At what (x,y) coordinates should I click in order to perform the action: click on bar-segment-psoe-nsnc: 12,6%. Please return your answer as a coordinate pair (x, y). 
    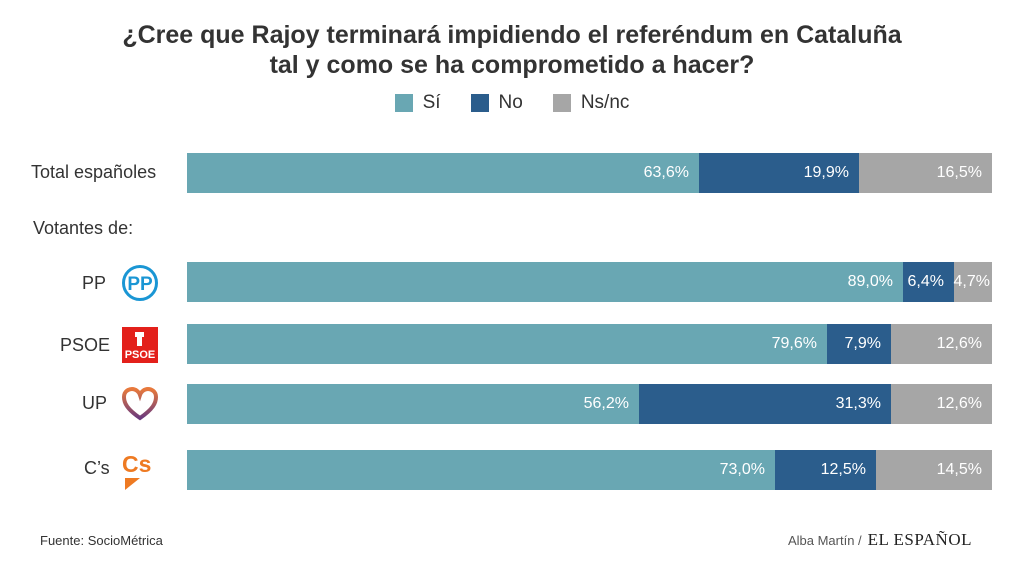
    Looking at the image, I should click on (941, 344).